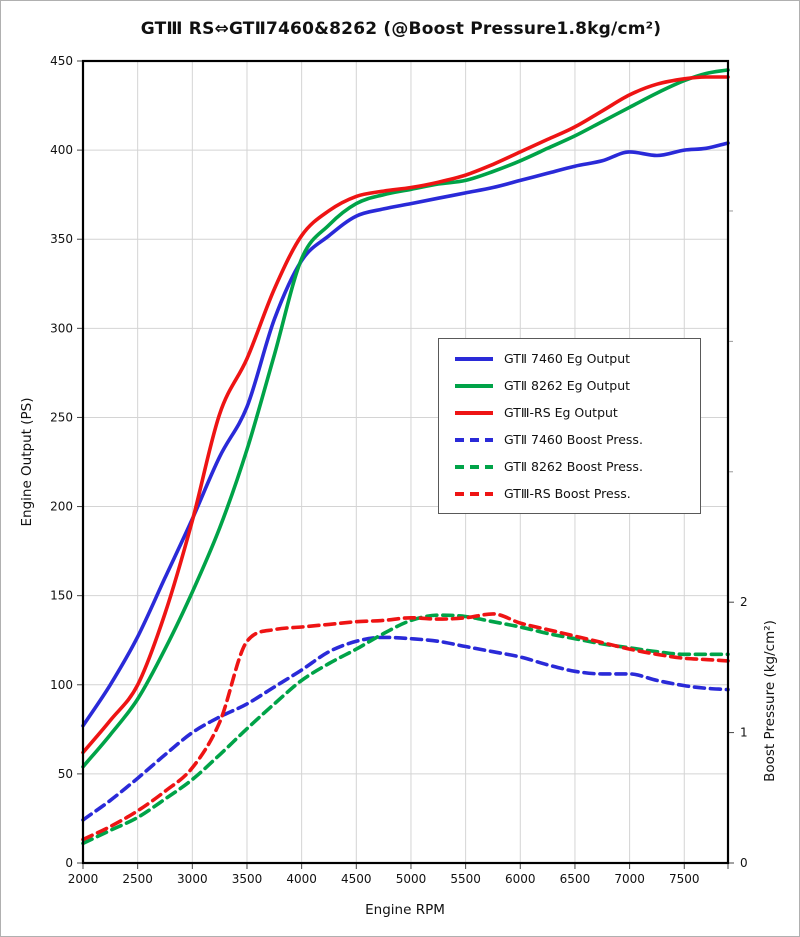 Image resolution: width=800 pixels, height=937 pixels. I want to click on y-left-tick-label: 50, so click(65, 774).